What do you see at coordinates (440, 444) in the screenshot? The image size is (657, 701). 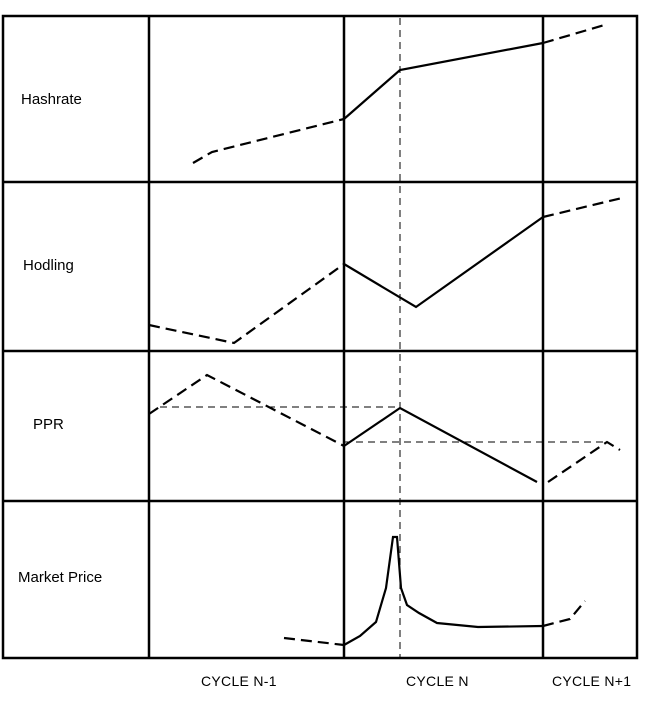 I see `ppr-segment-current` at bounding box center [440, 444].